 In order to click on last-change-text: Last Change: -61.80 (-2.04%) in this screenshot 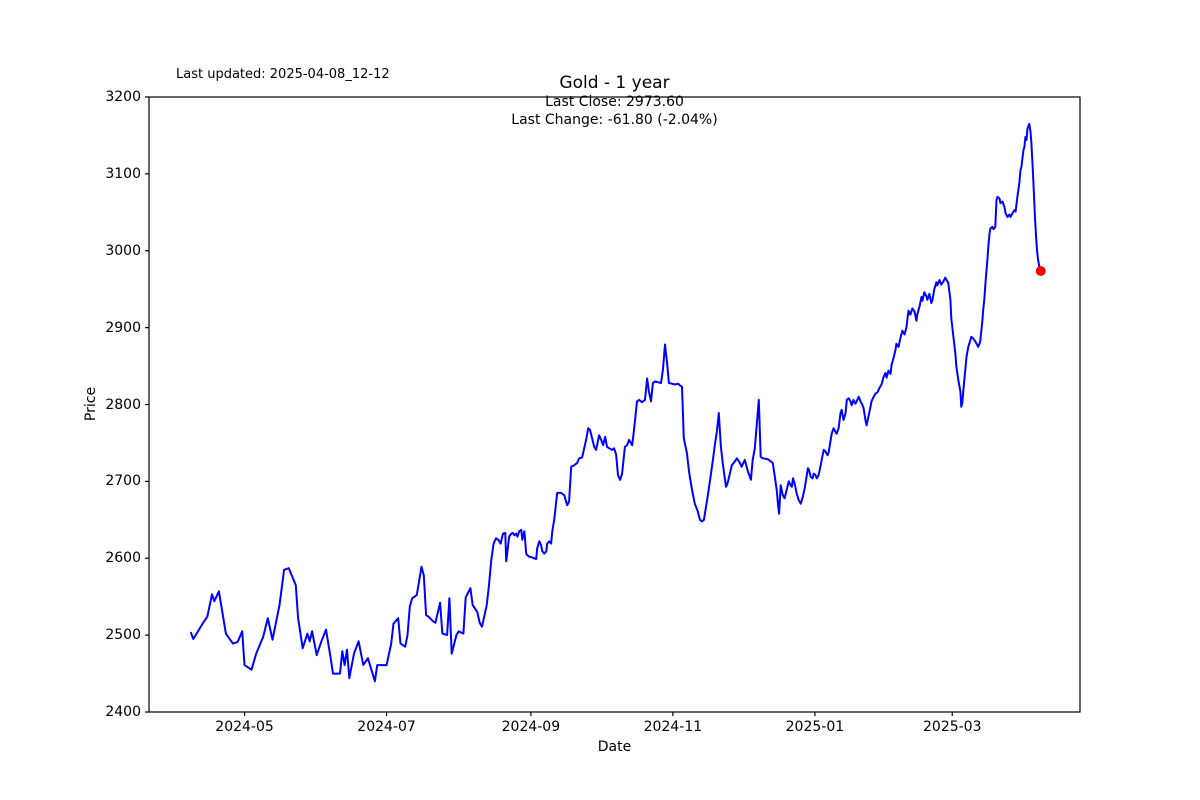, I will do `click(614, 119)`.